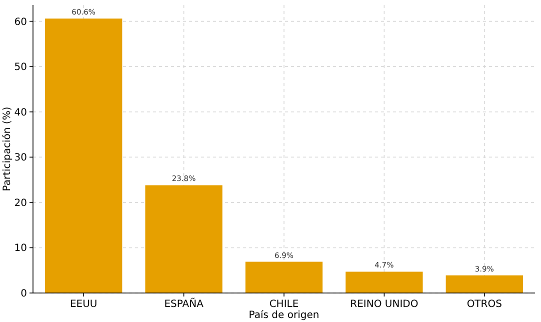  Describe the element at coordinates (384, 304) in the screenshot. I see `x-tick-label: REINO UNIDO` at that location.